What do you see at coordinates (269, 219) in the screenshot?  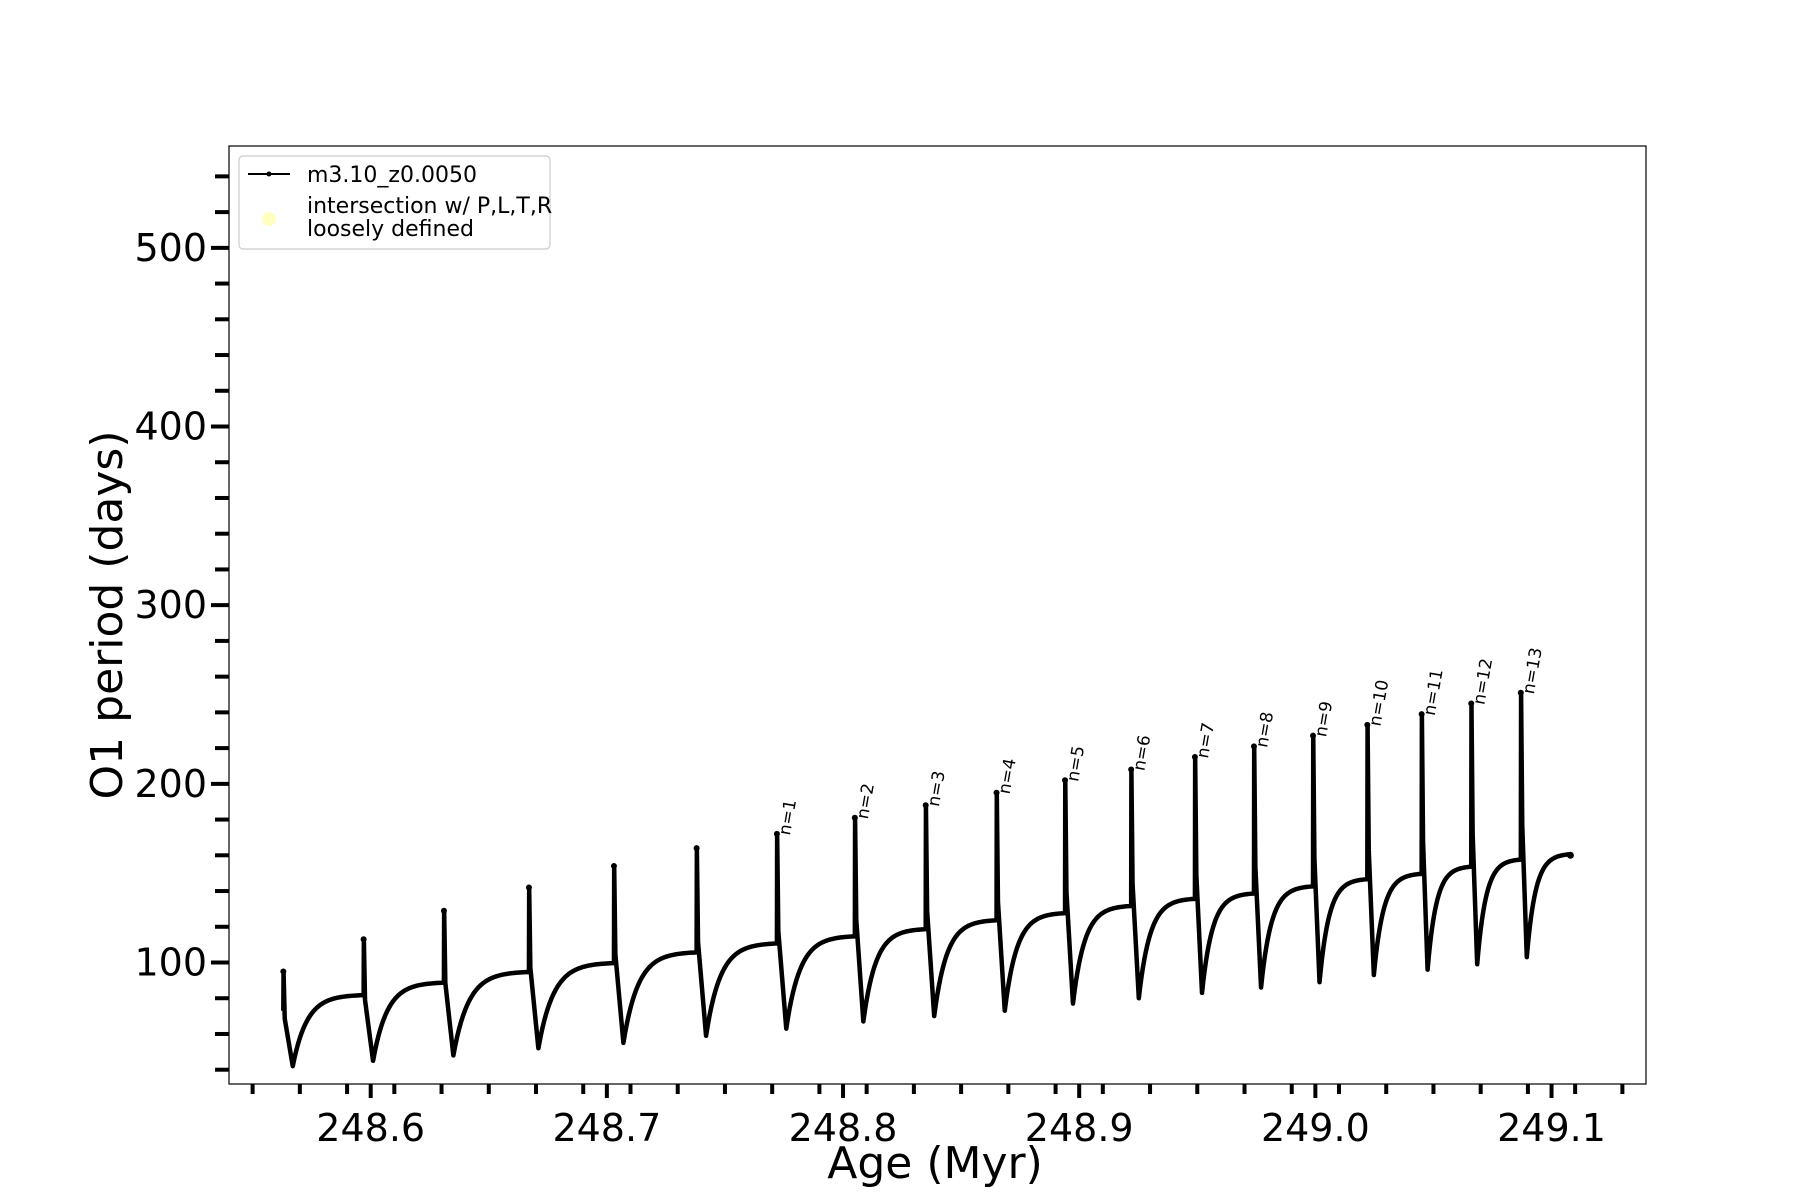 I see `legend-intersection-marker` at bounding box center [269, 219].